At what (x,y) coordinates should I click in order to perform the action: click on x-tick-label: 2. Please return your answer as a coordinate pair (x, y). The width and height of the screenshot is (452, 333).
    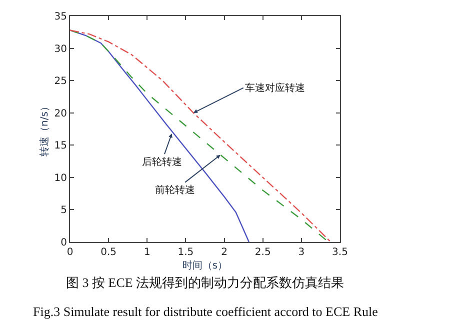
    Looking at the image, I should click on (224, 252).